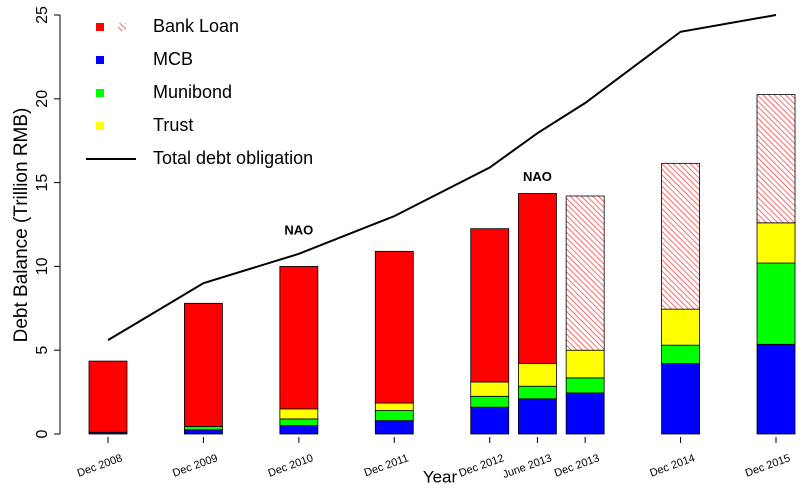 The height and width of the screenshot is (489, 802). Describe the element at coordinates (21, 225) in the screenshot. I see `y-axis-label: Debt Balance (Trillion RMB)` at that location.